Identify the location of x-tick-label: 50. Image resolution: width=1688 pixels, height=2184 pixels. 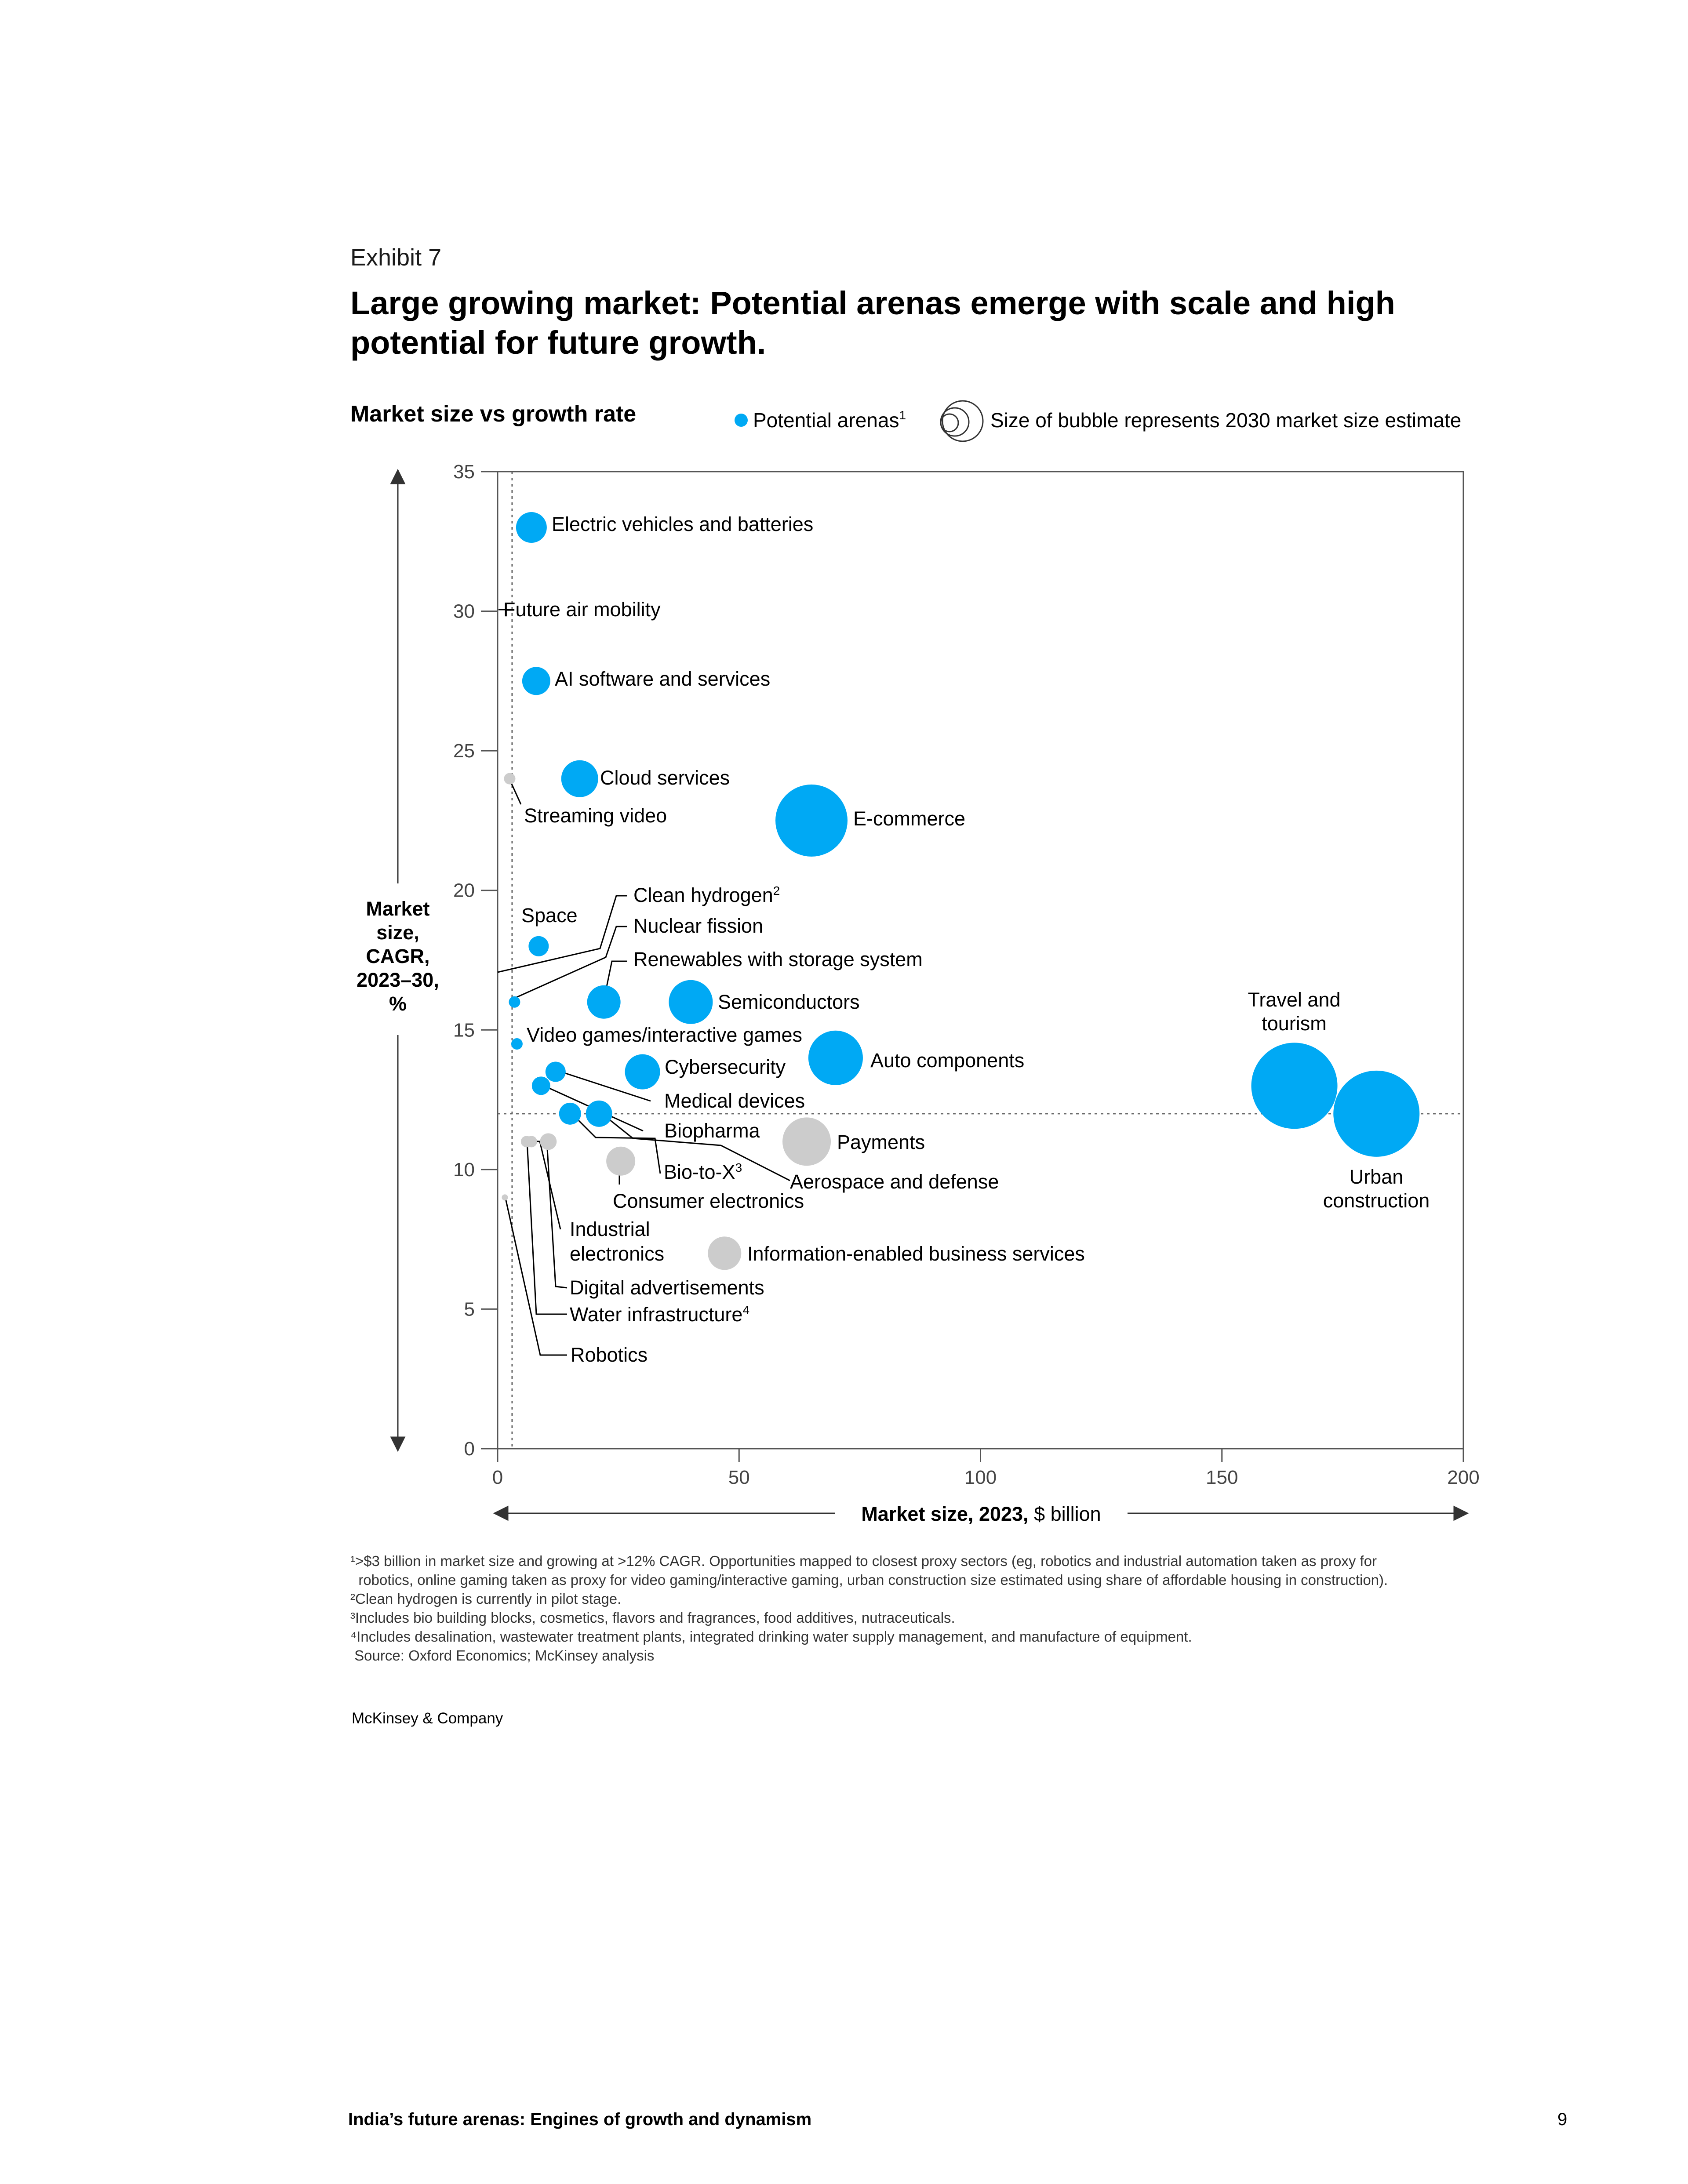
(739, 1477).